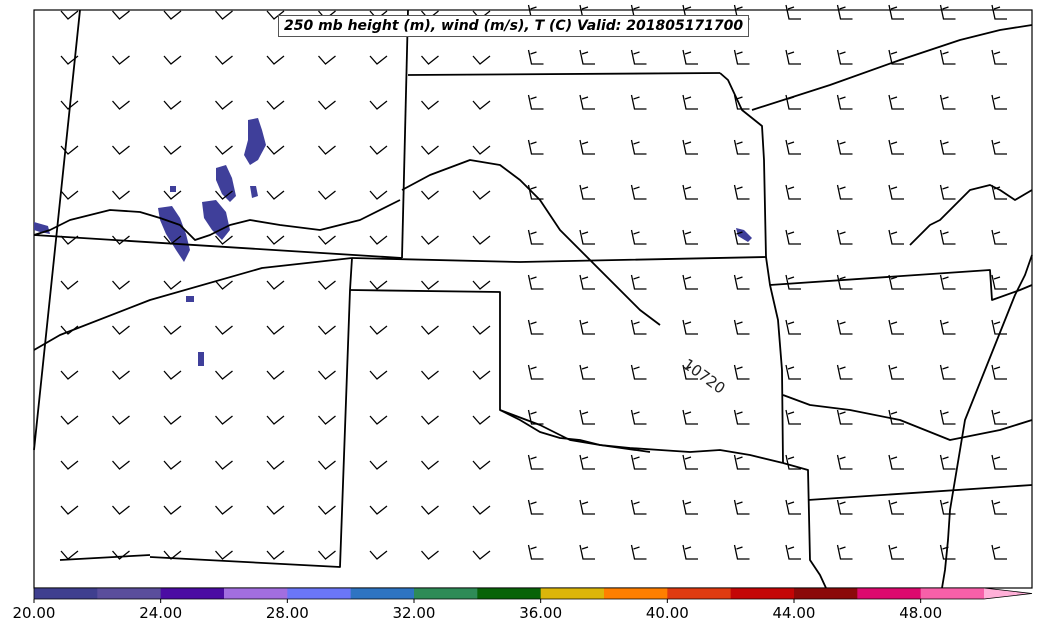  I want to click on boundary-co-south, so click(193, 304).